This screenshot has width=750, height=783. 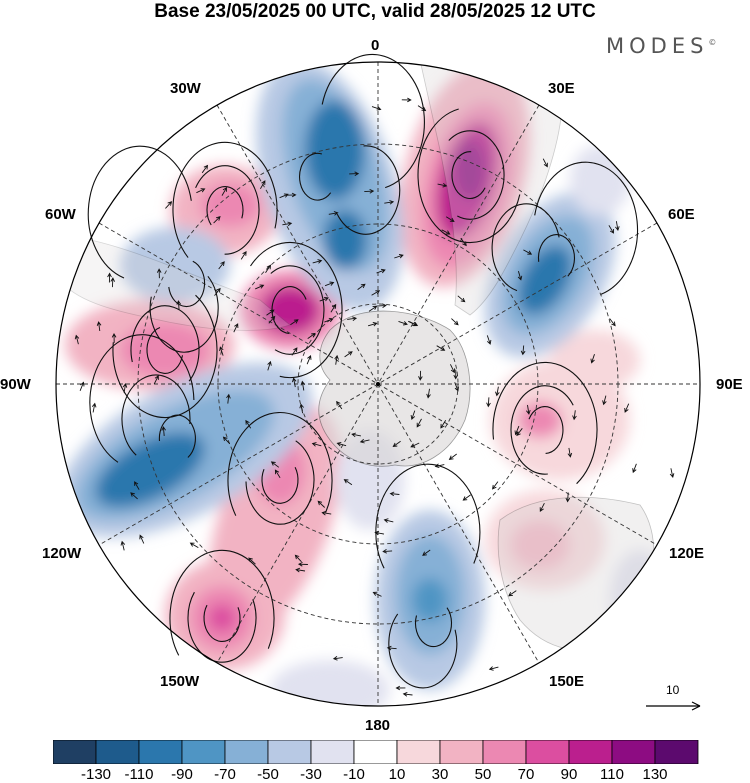 What do you see at coordinates (526, 774) in the screenshot?
I see `colorbar-tick-label: 70` at bounding box center [526, 774].